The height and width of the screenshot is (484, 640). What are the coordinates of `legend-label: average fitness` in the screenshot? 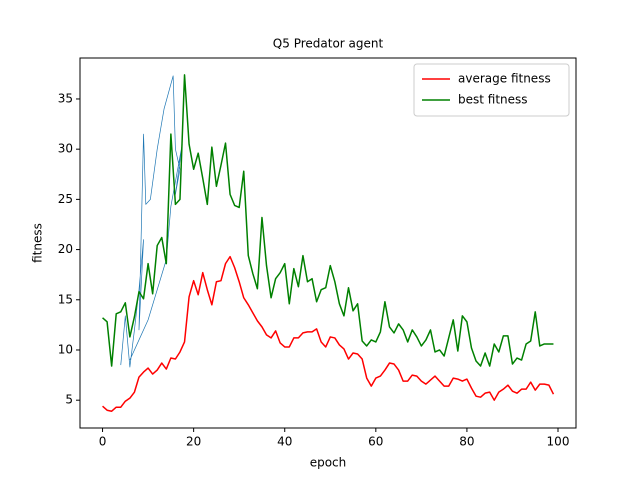 It's located at (504, 79).